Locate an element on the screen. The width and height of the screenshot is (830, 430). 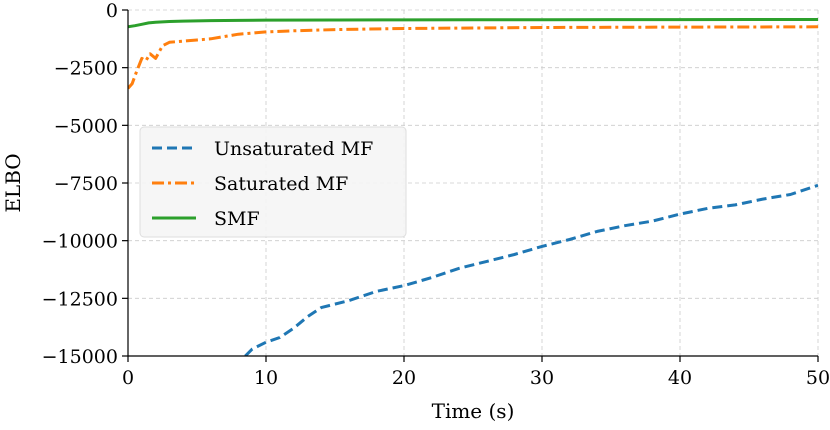
legend-label: SMF is located at coordinates (237, 219).